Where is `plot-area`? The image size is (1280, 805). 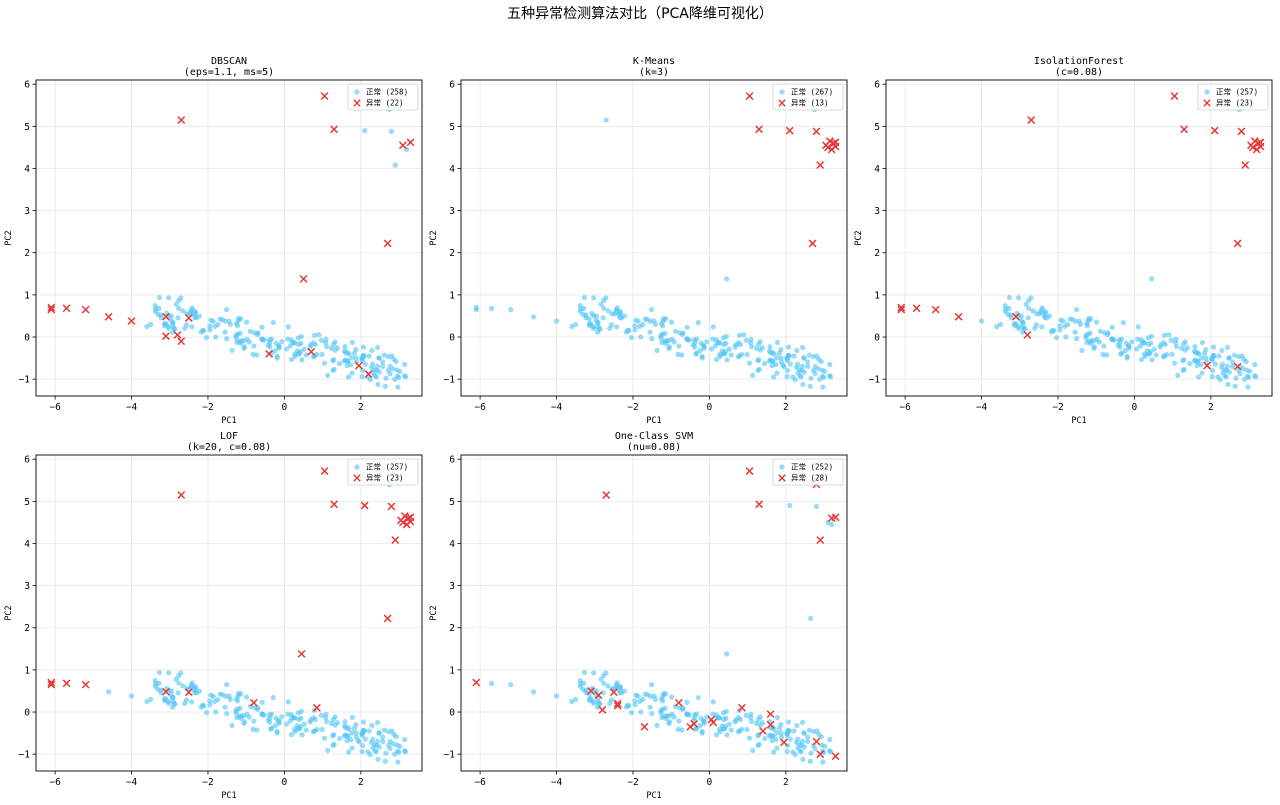 plot-area is located at coordinates (656, 241).